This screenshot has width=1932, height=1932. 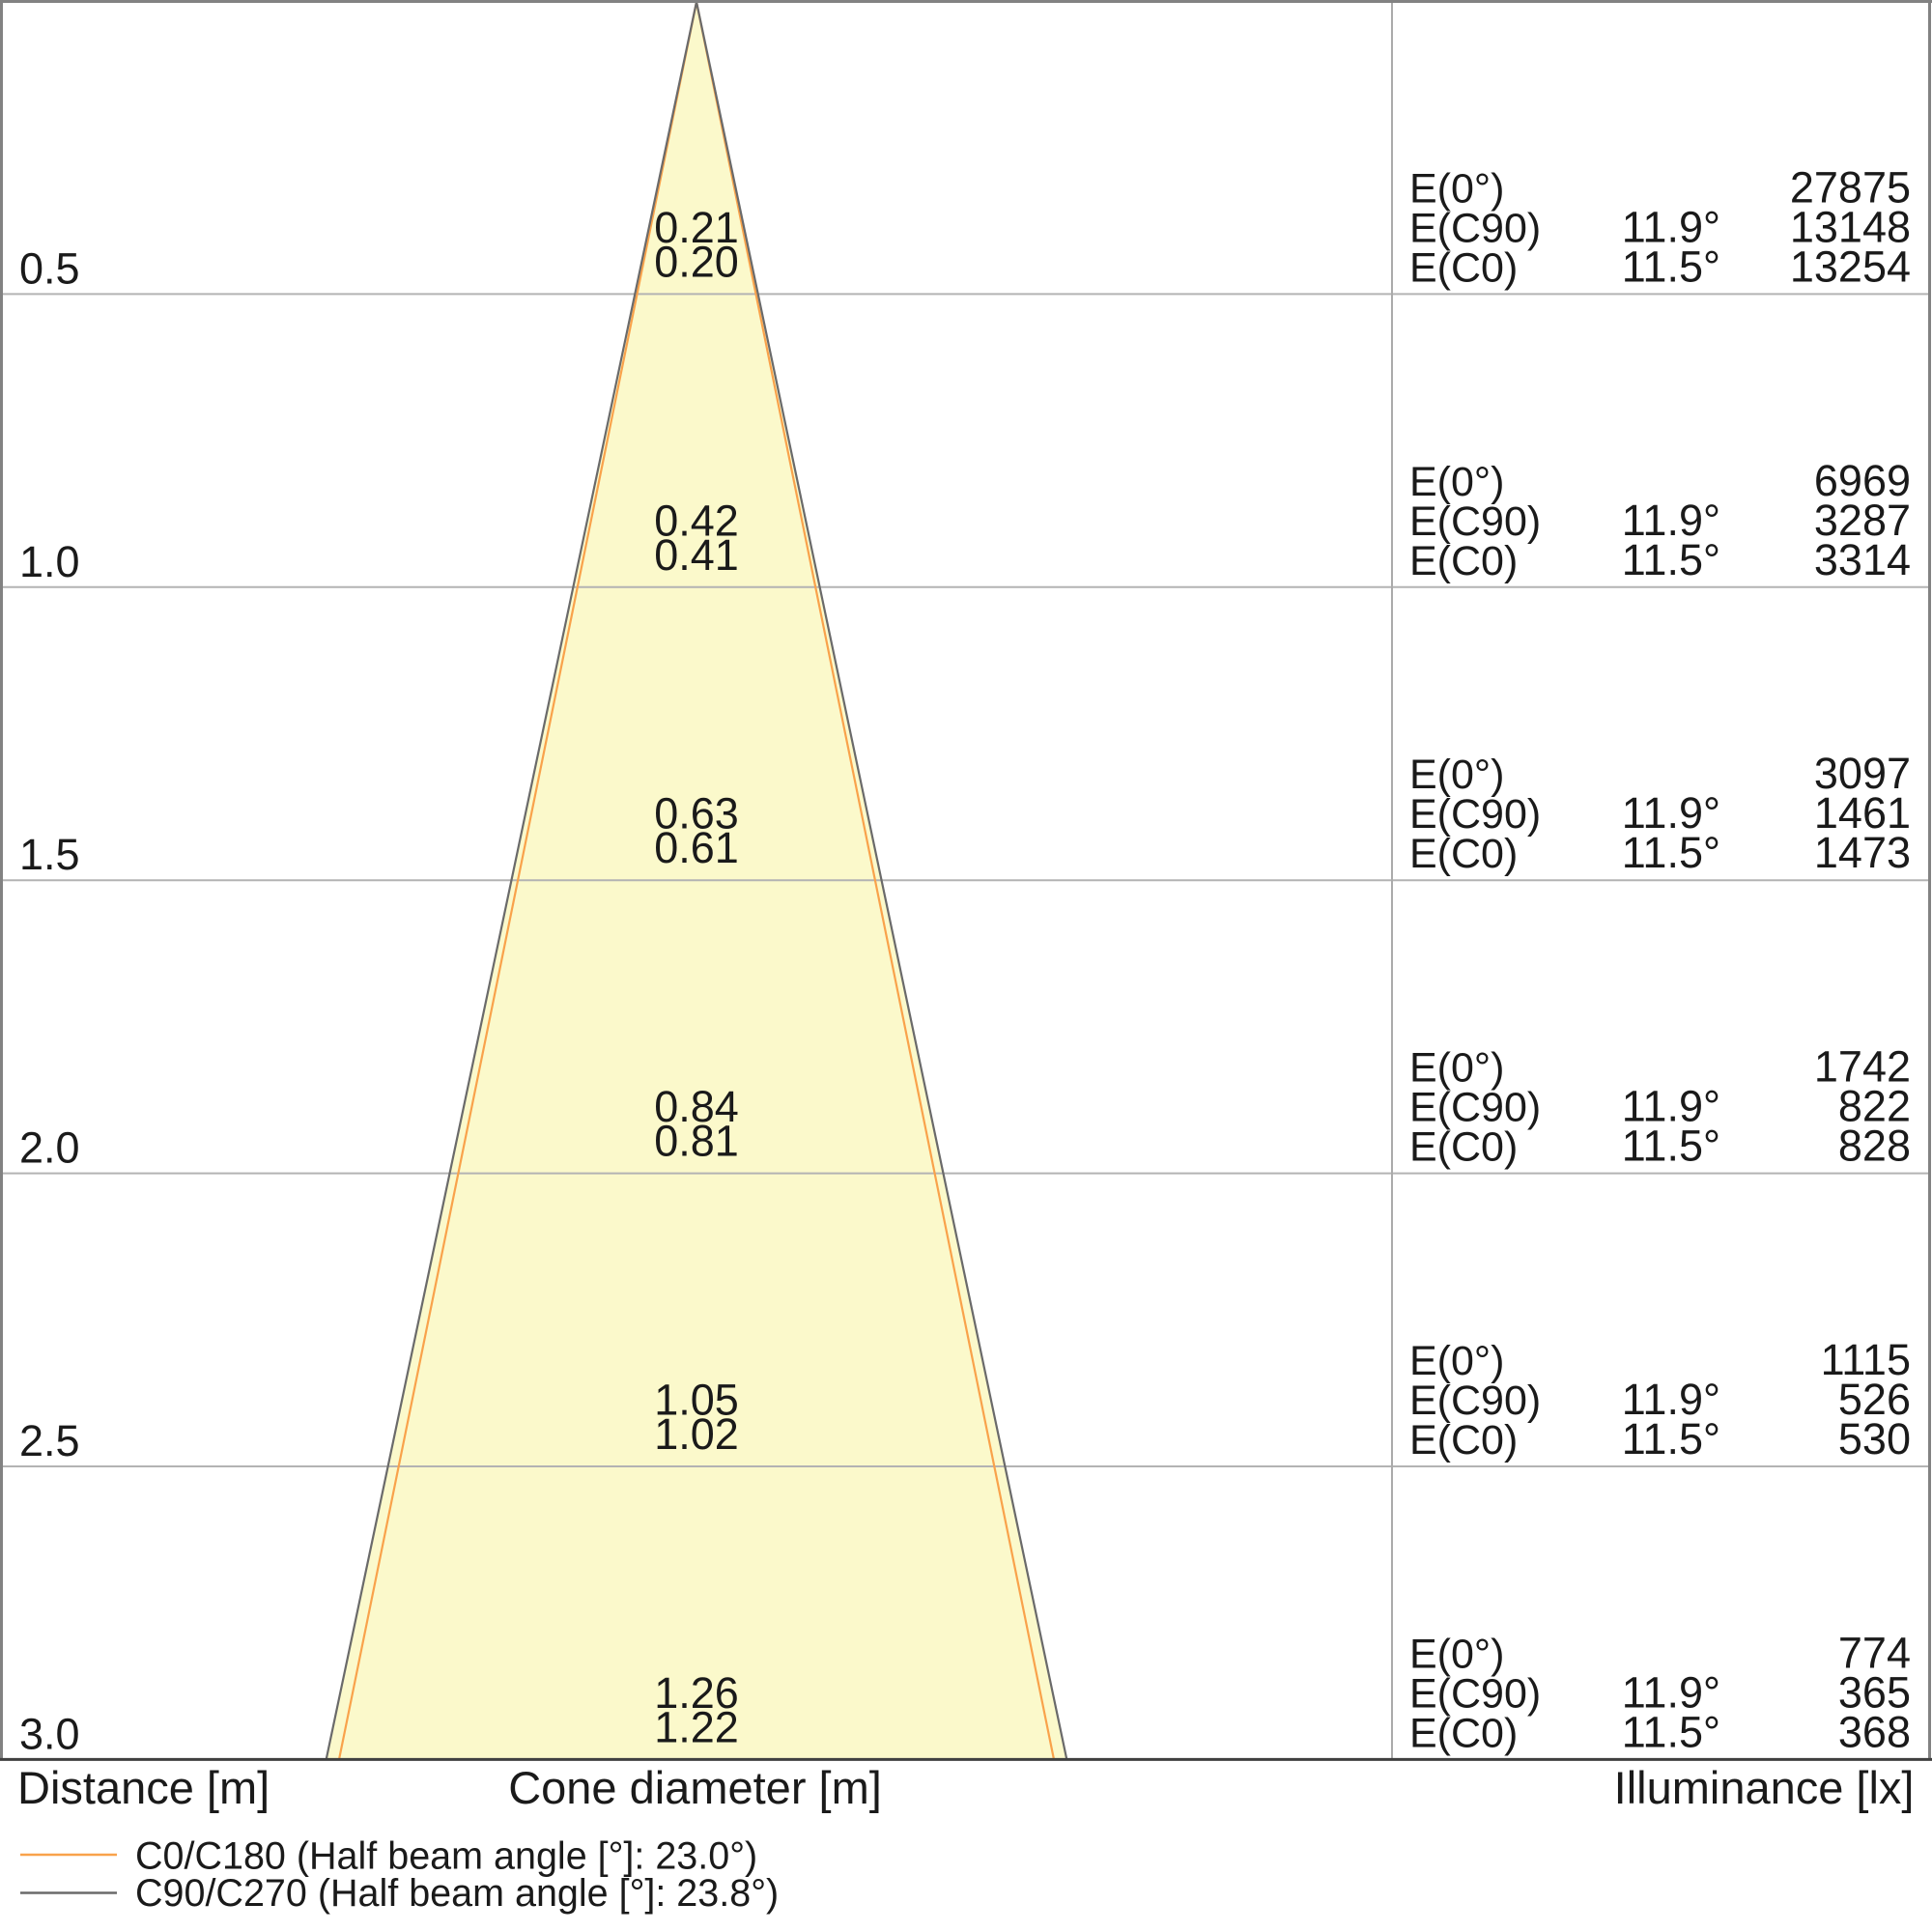 What do you see at coordinates (1874, 1731) in the screenshot?
I see `svg-text: 368` at bounding box center [1874, 1731].